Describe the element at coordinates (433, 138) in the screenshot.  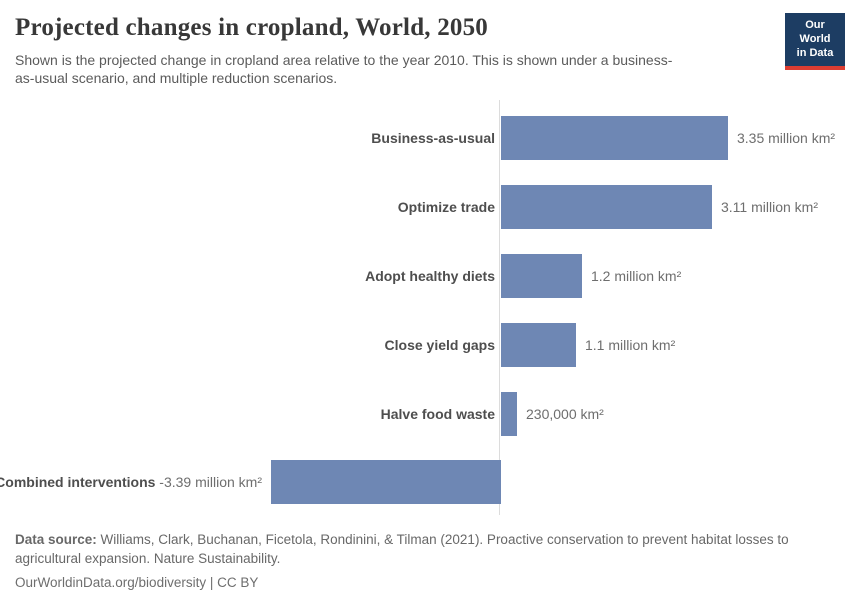
I see `category-label: Business-as-usual` at that location.